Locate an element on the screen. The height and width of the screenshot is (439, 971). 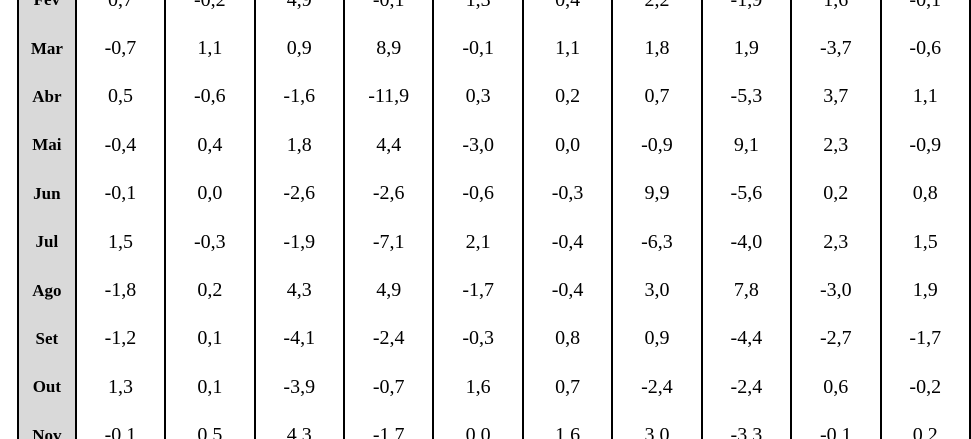
cell: -1,6 is located at coordinates (299, 97).